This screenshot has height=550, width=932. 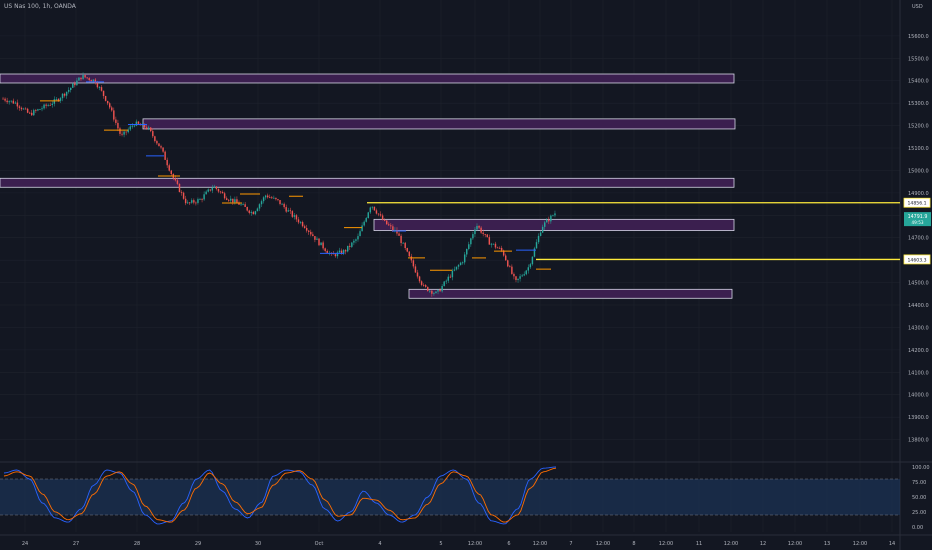 What do you see at coordinates (918, 217) in the screenshot?
I see `last-price-label: 14791.9` at bounding box center [918, 217].